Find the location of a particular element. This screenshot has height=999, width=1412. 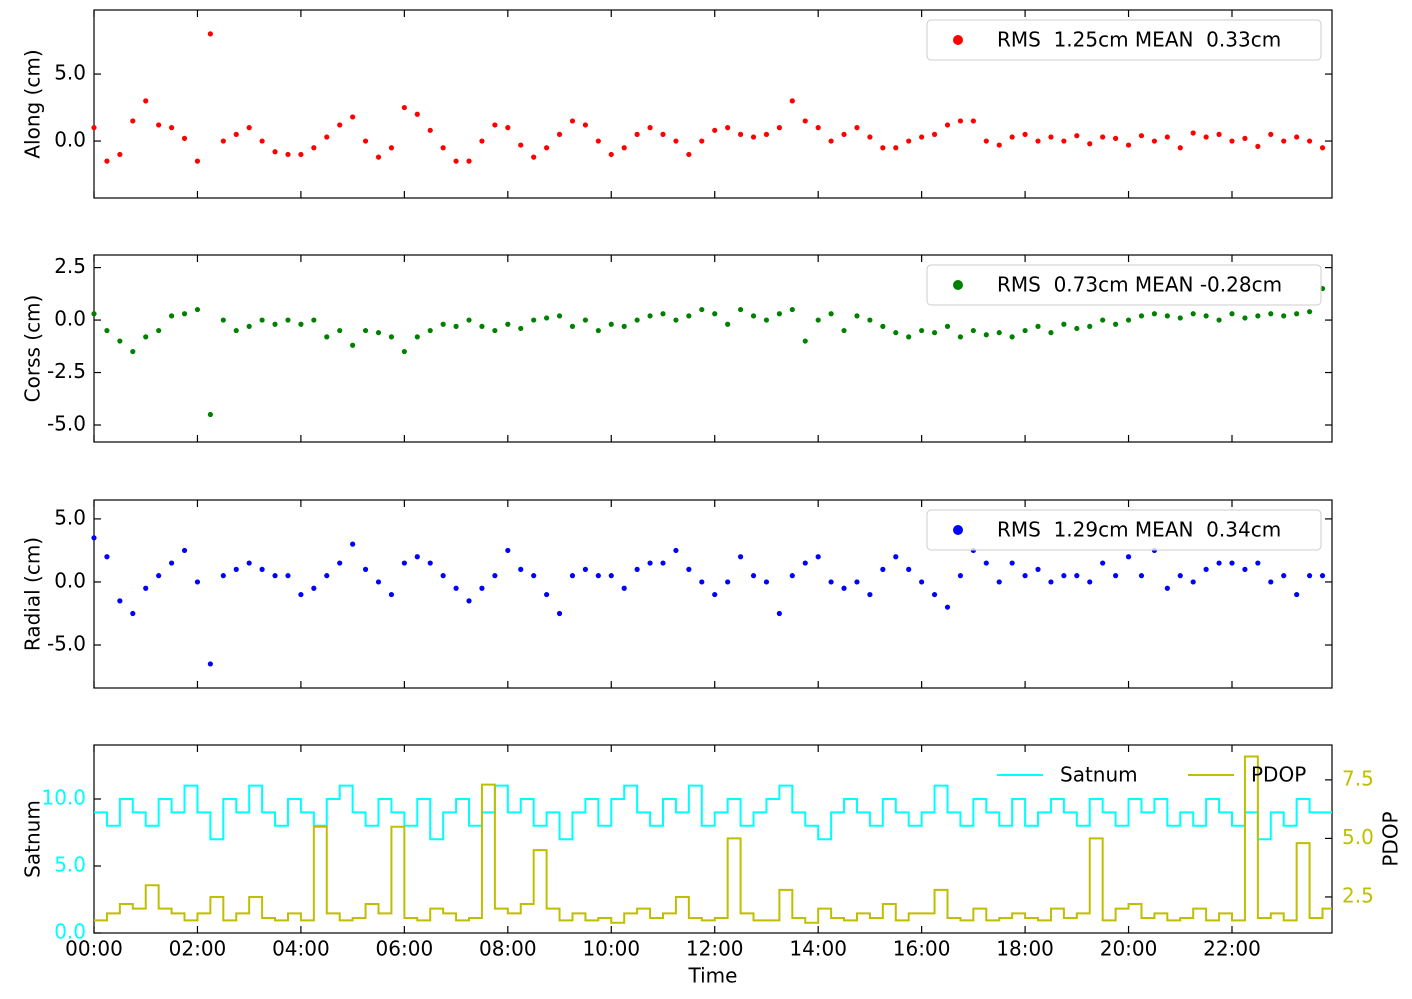

legend-label: RMS 0.73cm MEAN -0.28cm is located at coordinates (1139, 285).